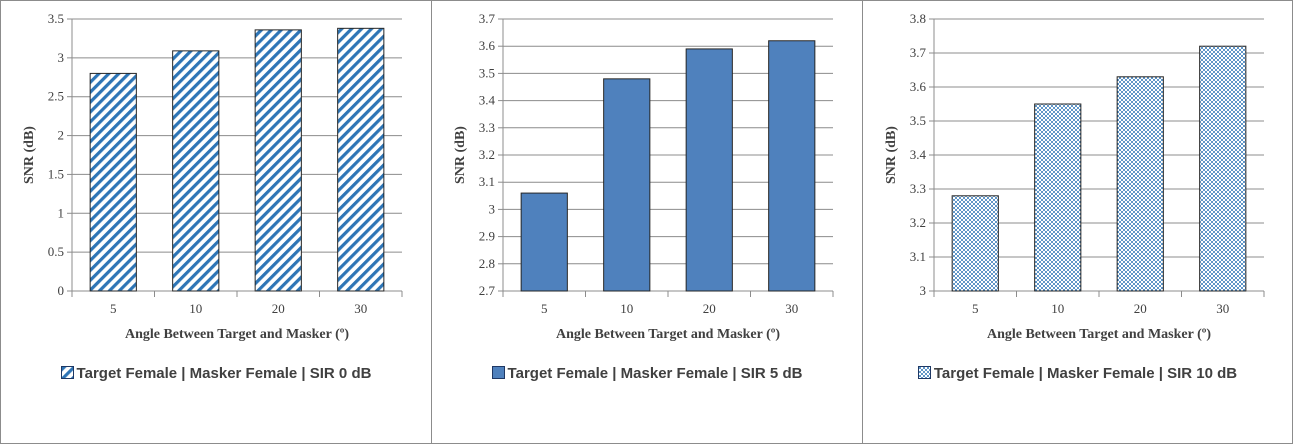 The image size is (1293, 445). What do you see at coordinates (61, 135) in the screenshot?
I see `y-tick-label: 2` at bounding box center [61, 135].